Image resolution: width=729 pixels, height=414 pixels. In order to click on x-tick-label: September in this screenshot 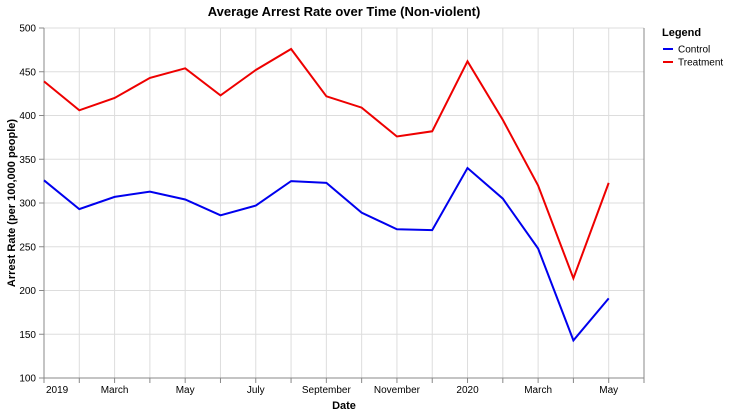, I will do `click(327, 390)`.